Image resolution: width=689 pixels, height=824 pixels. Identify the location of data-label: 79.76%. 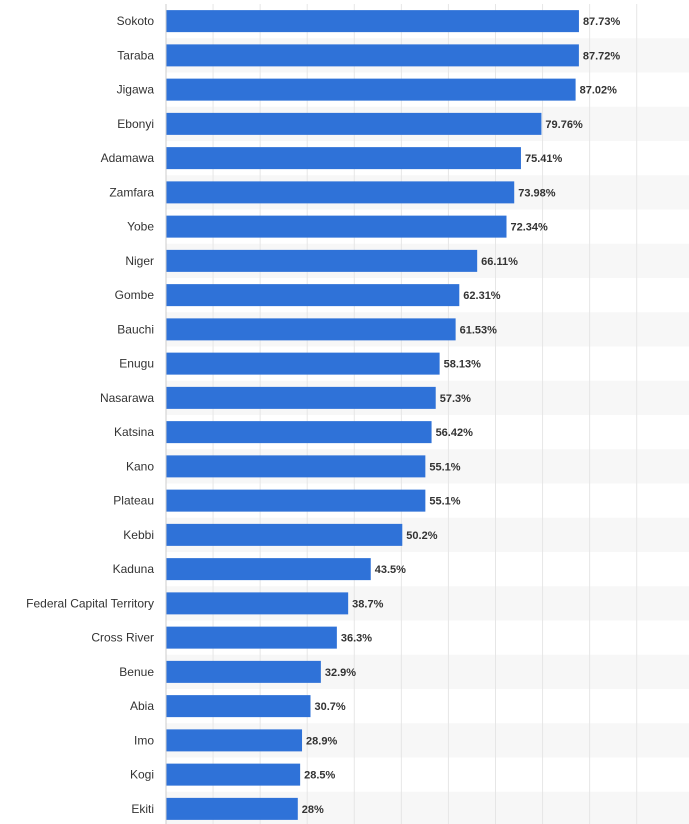
(564, 125).